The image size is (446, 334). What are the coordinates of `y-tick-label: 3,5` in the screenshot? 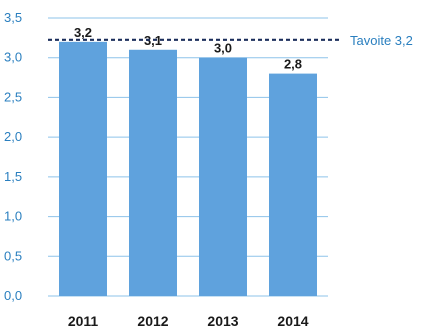 It's located at (13, 17).